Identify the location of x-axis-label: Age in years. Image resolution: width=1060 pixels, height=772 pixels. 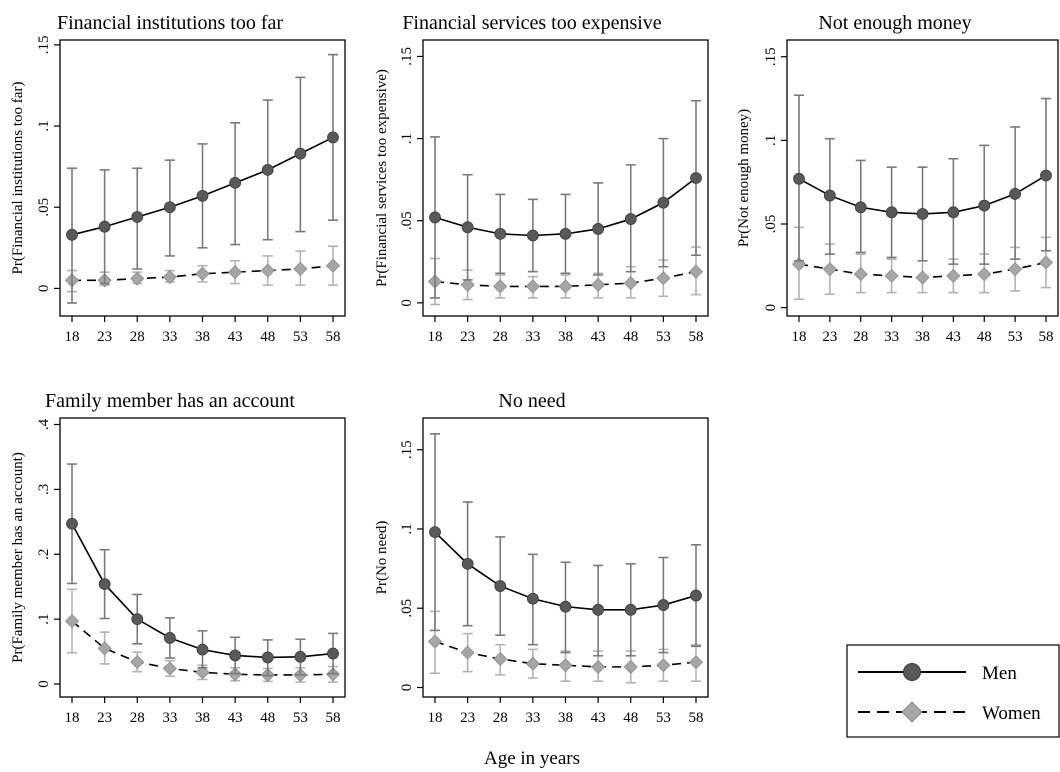
(532, 758).